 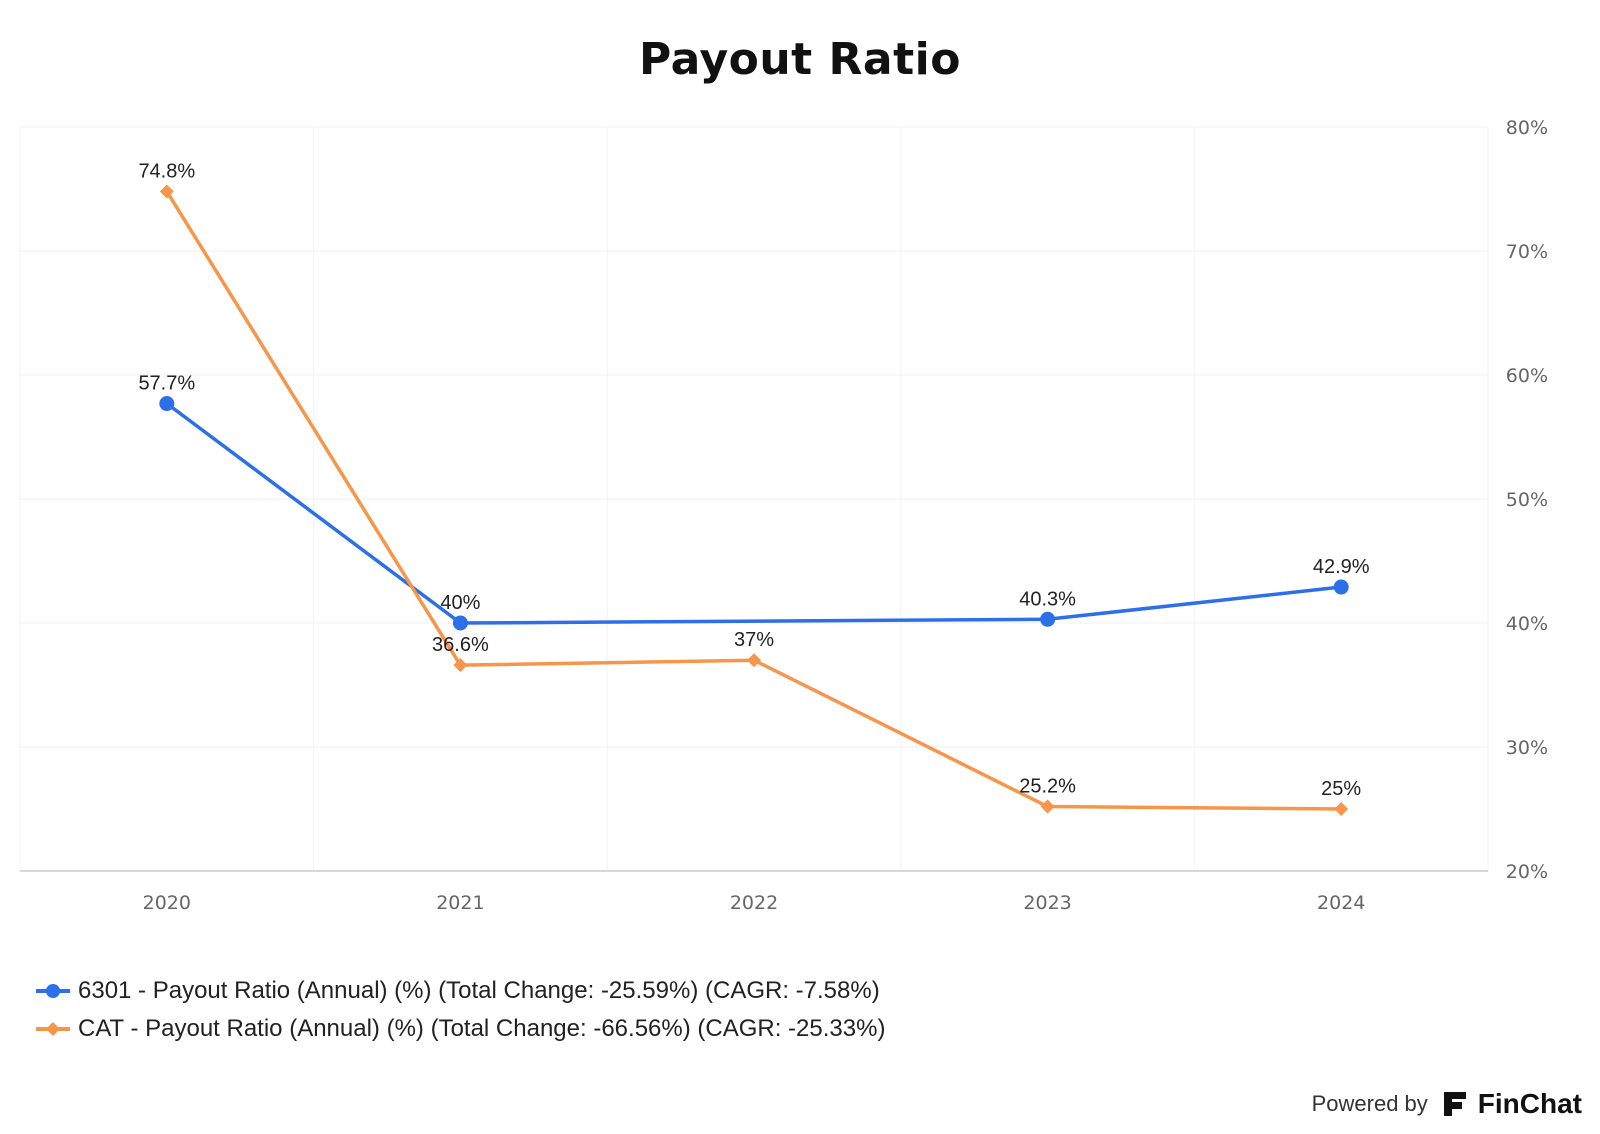 I want to click on y-tick-label: 50%, so click(x=1527, y=500).